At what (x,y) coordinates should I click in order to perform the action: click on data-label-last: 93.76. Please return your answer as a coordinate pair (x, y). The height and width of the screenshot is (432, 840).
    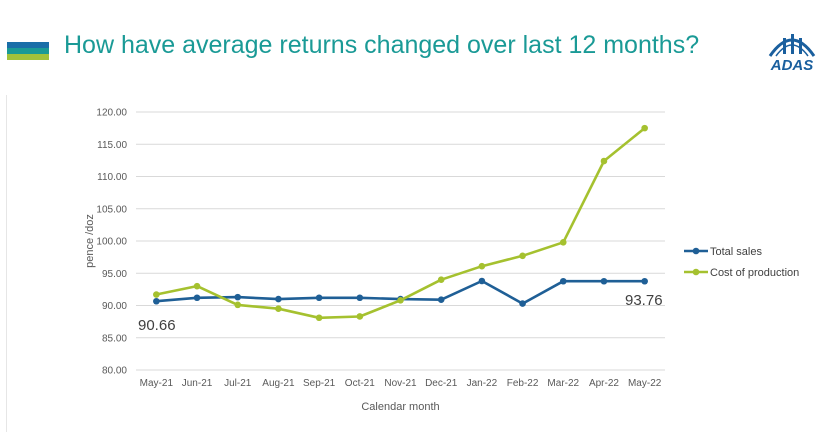
    Looking at the image, I should click on (644, 300).